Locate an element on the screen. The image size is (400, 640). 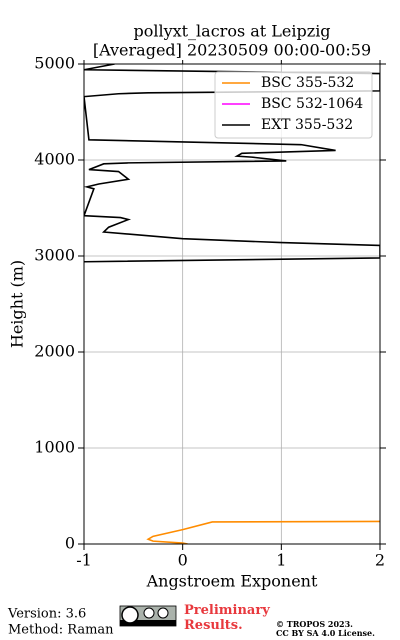
y-tick-label: 5000 is located at coordinates (54, 63).